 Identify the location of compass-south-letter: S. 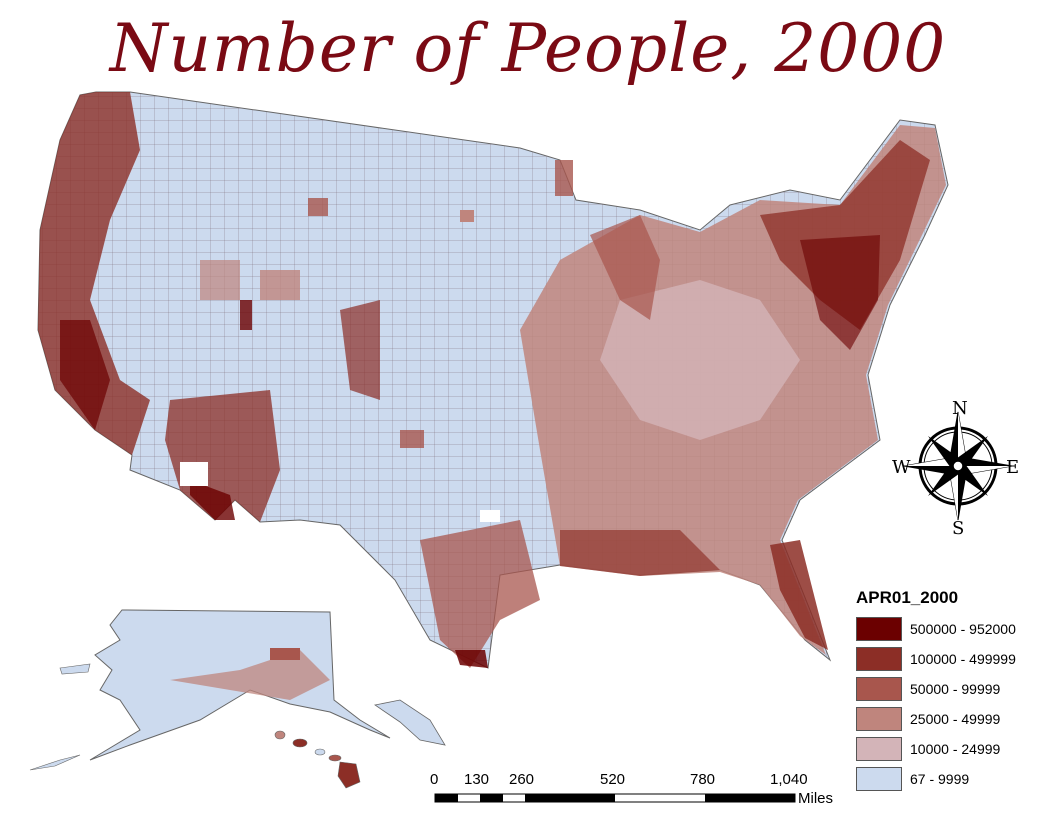
(958, 528).